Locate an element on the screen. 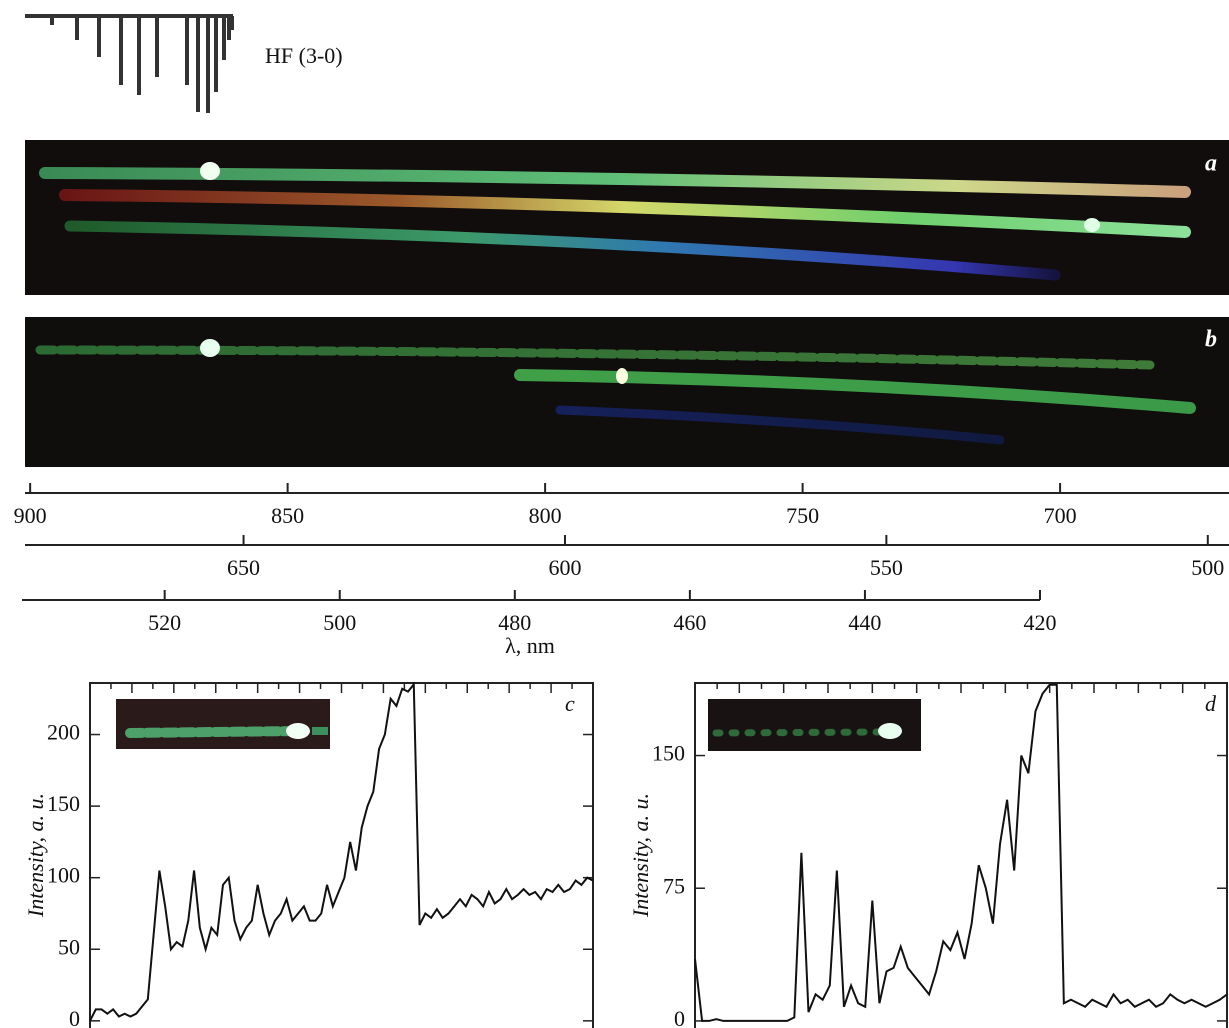 The height and width of the screenshot is (1028, 1229). scale-tick-label: 550 is located at coordinates (886, 567).